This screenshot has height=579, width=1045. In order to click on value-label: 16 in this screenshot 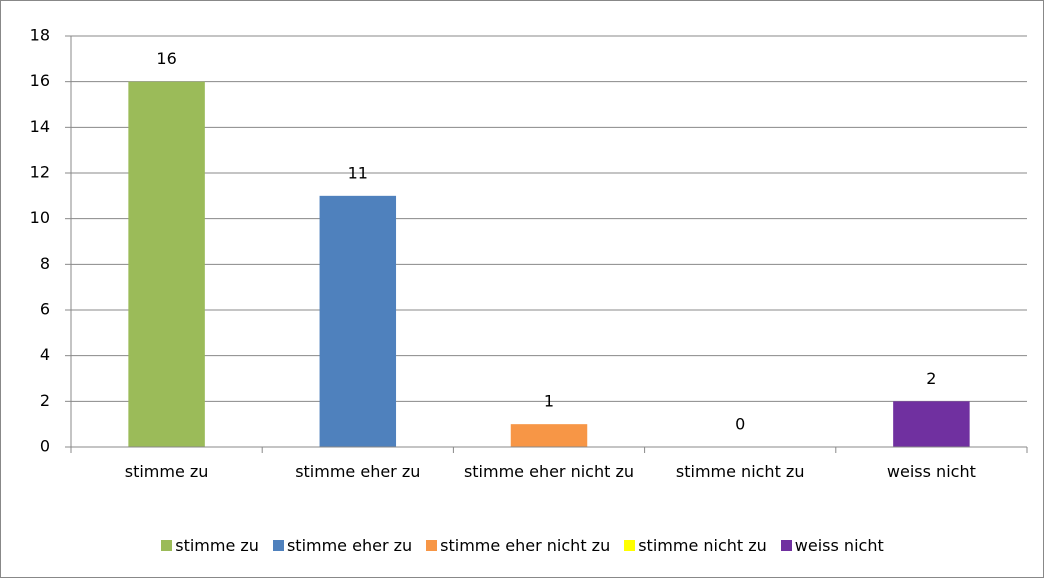, I will do `click(166, 58)`.